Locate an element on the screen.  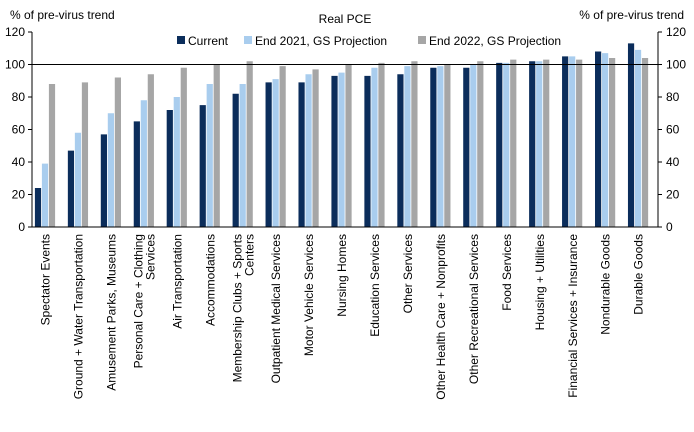
category-label-line: Other Recreational Services is located at coordinates (474, 309).